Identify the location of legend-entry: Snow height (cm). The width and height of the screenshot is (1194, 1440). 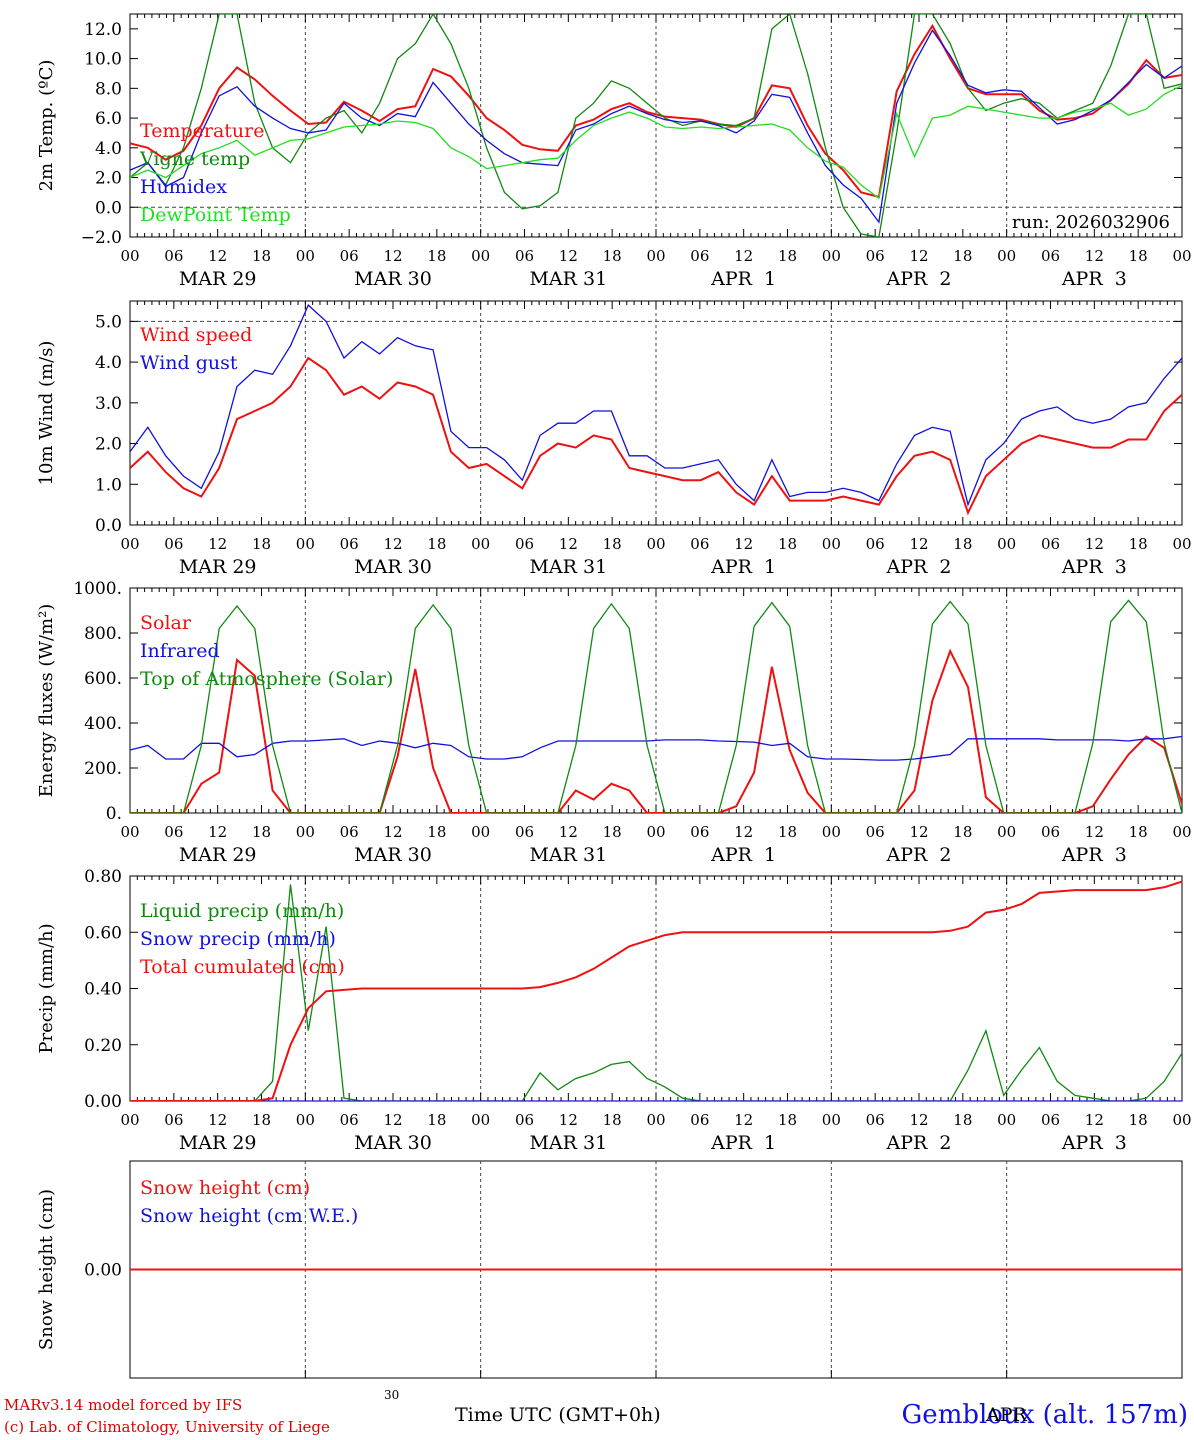
(225, 1188).